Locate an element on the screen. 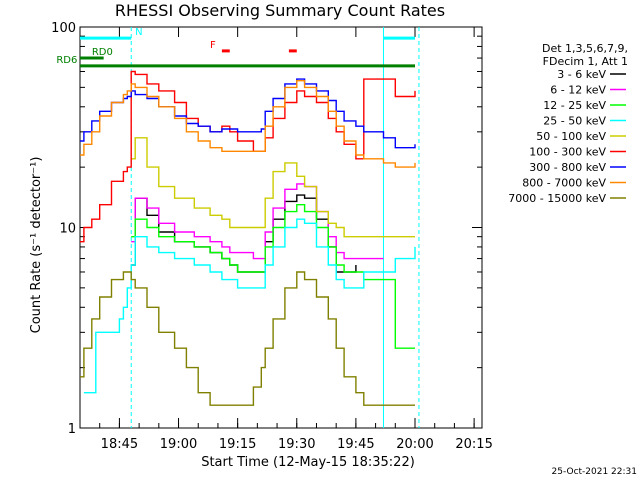  annotation-label: F is located at coordinates (213, 45).